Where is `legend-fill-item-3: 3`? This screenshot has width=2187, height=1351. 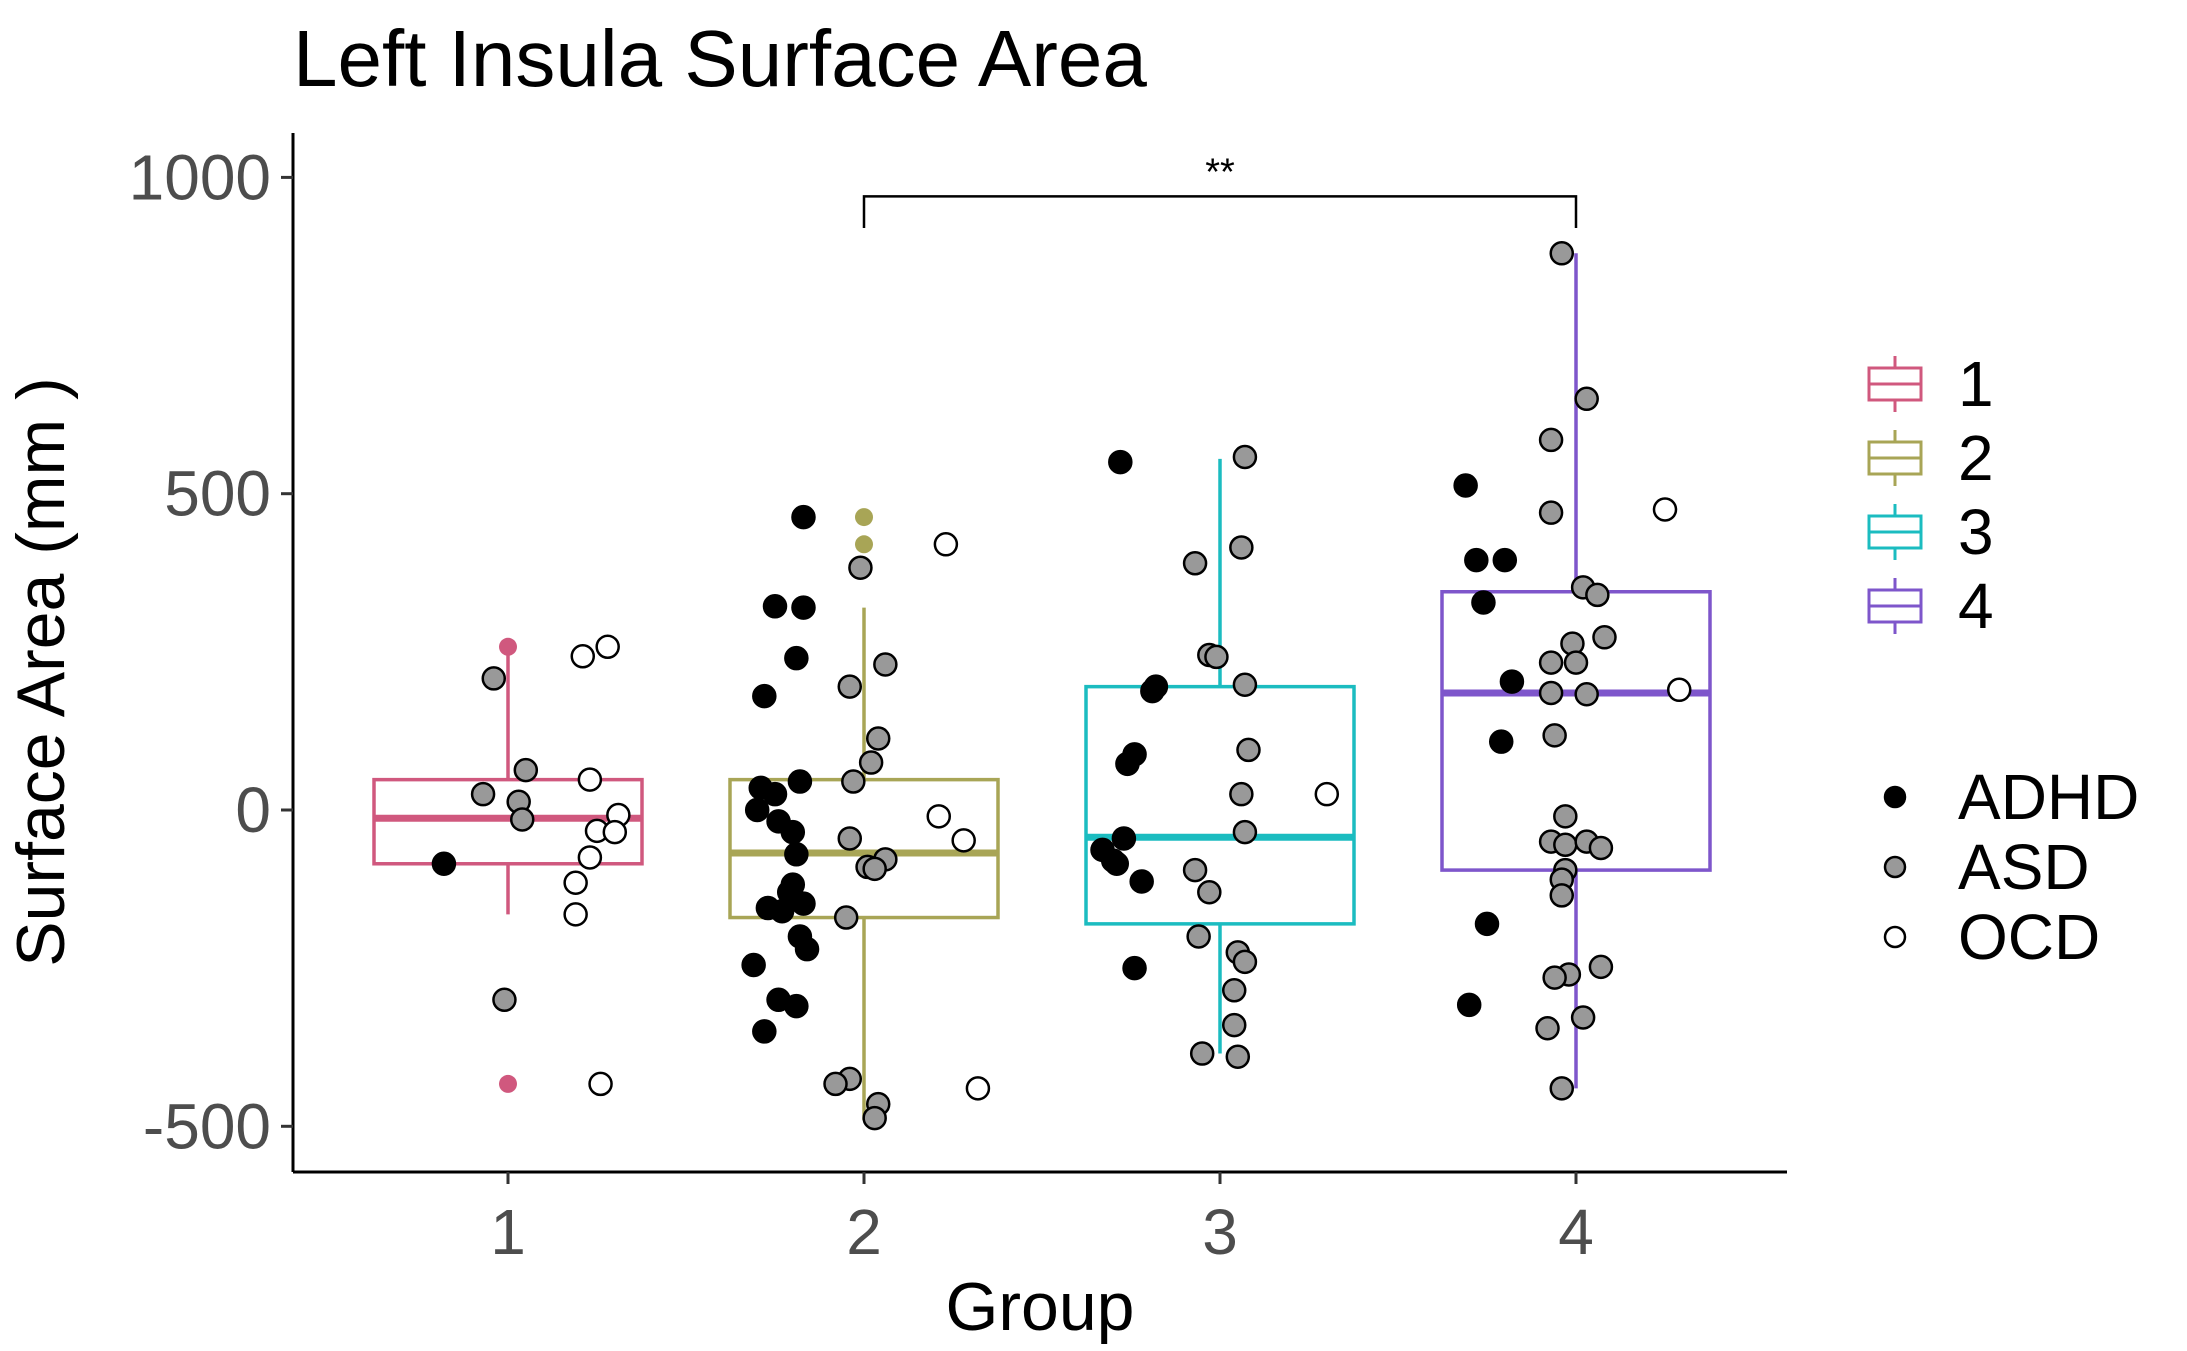 legend-fill-item-3: 3 is located at coordinates (1930, 532).